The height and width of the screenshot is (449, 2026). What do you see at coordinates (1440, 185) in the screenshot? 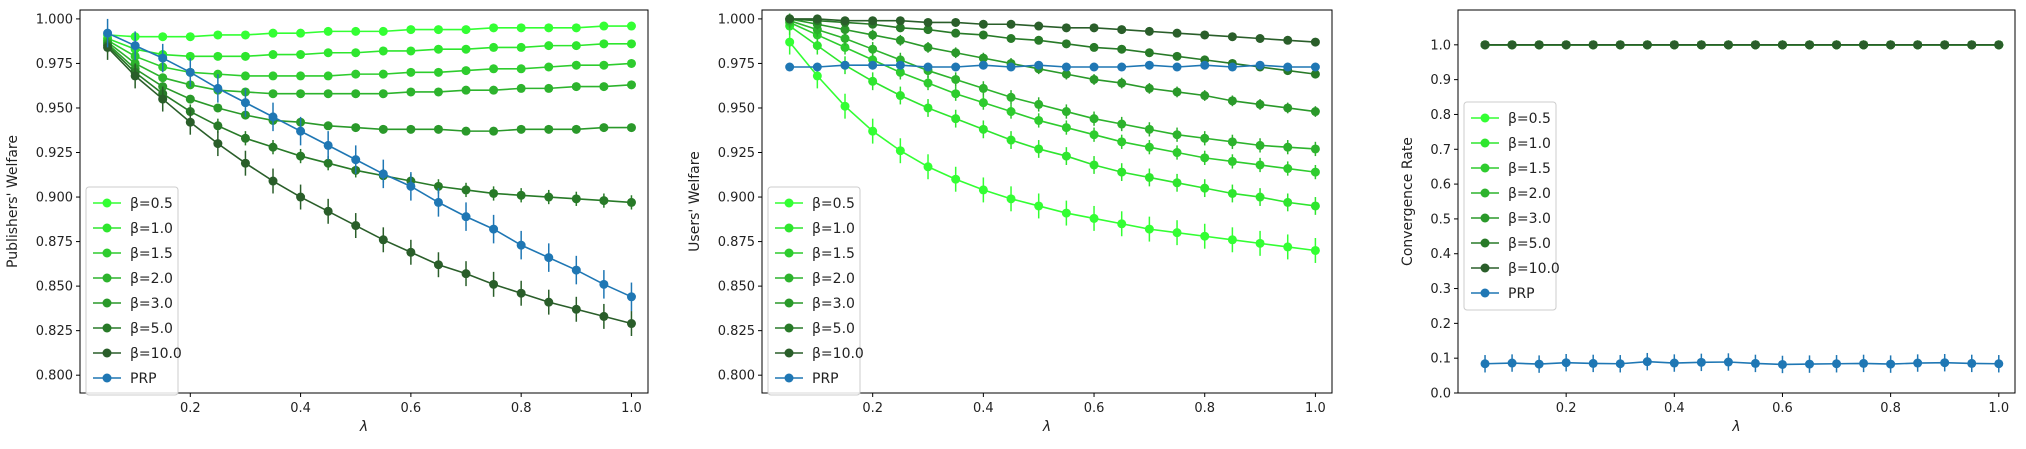
I see `y-tick-label: 0.6` at bounding box center [1440, 185].